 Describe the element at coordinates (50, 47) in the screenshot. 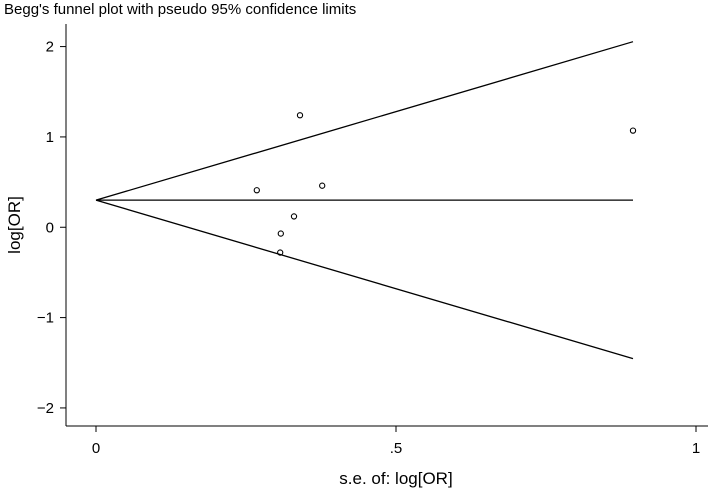

I see `y-tick-label: 2` at that location.